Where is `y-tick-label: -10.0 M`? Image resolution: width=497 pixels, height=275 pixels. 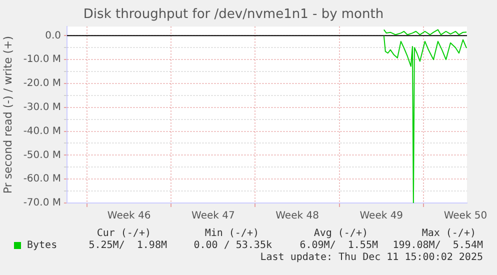
y-tick-label: -10.0 M is located at coordinates (42, 60).